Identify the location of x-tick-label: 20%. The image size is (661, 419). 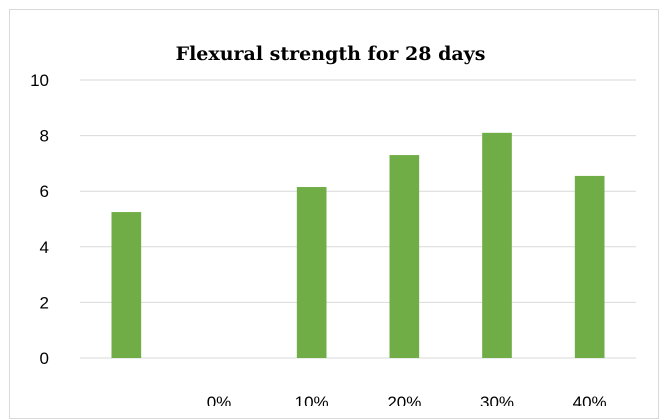
(404, 399).